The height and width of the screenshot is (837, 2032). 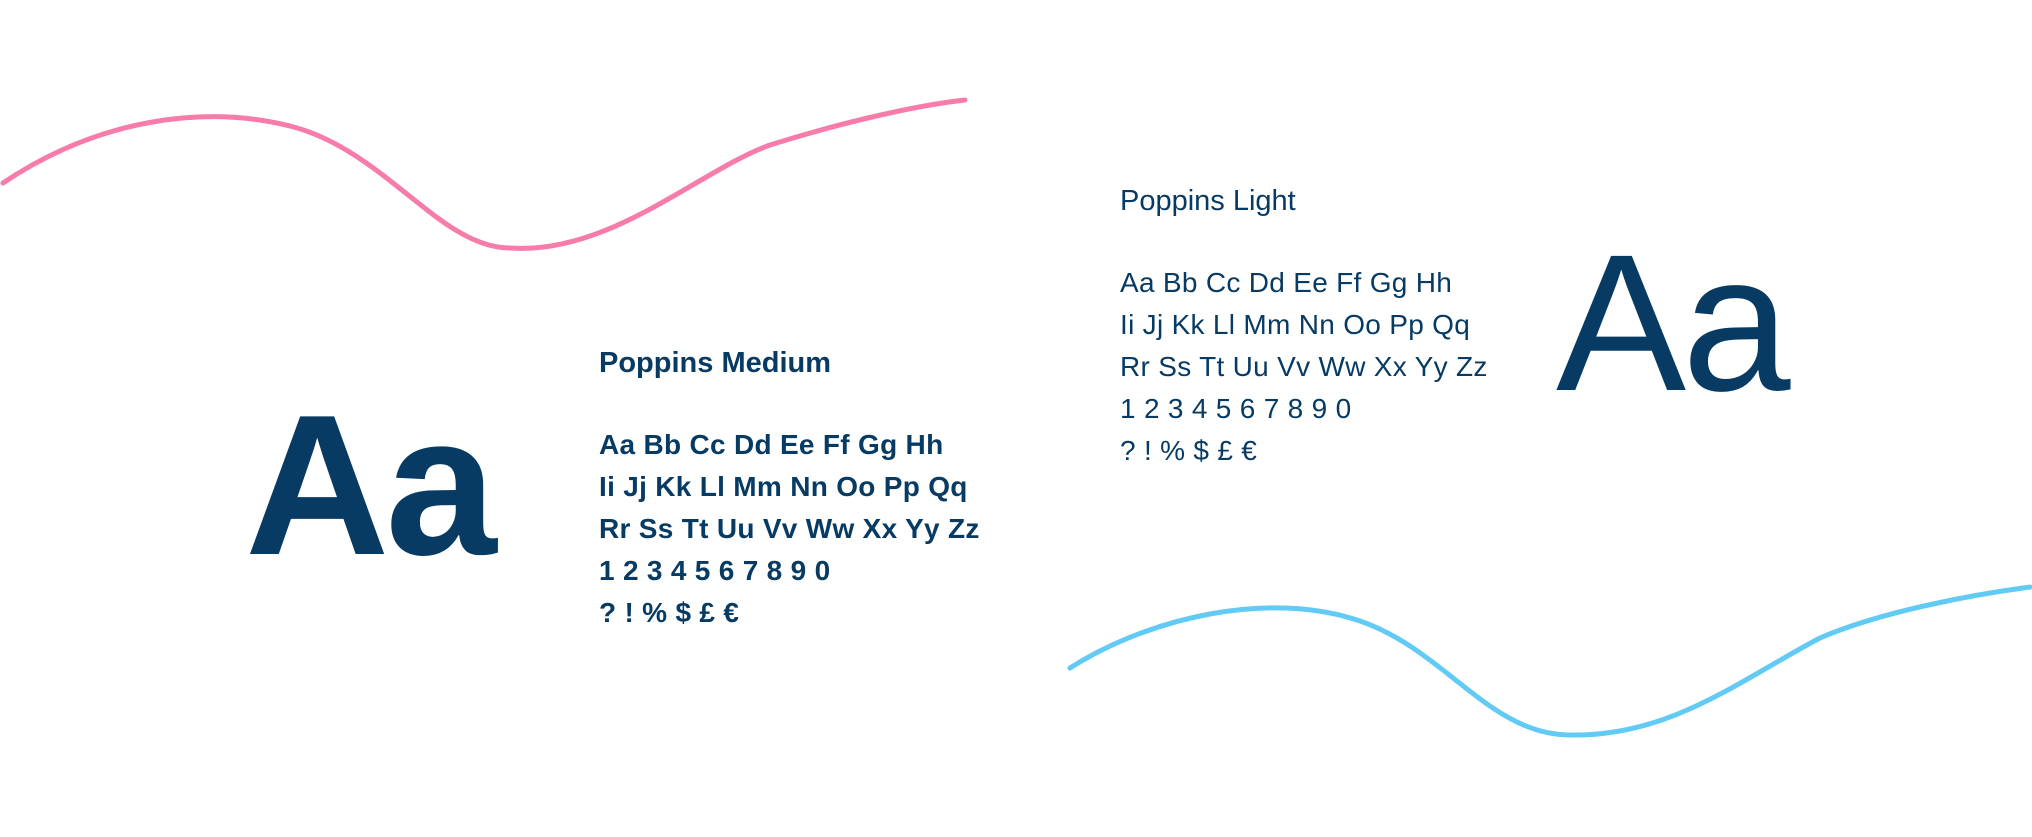 I want to click on light-glyph-line: Aa Bb Cc Dd Ee Ff Gg Hh, so click(x=1286, y=282).